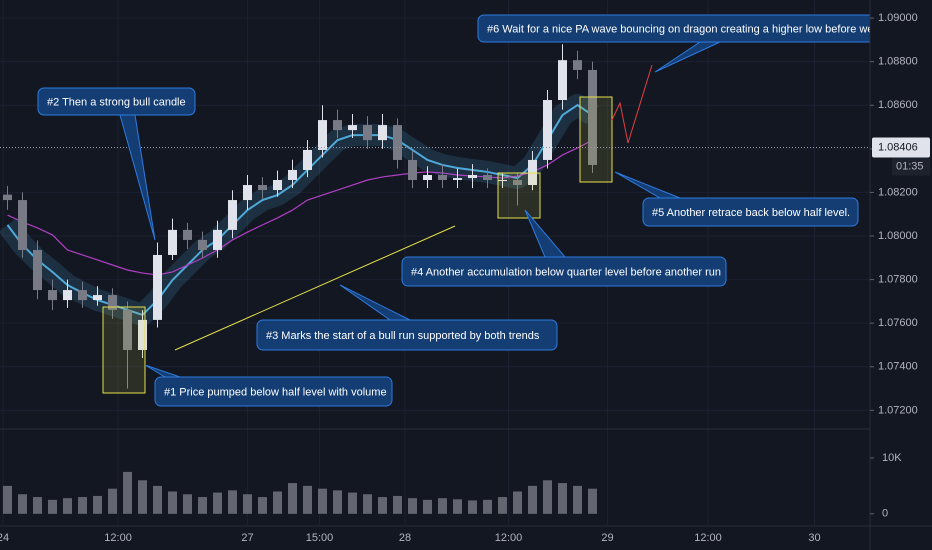  I want to click on y-tick-label: 1.07800, so click(898, 280).